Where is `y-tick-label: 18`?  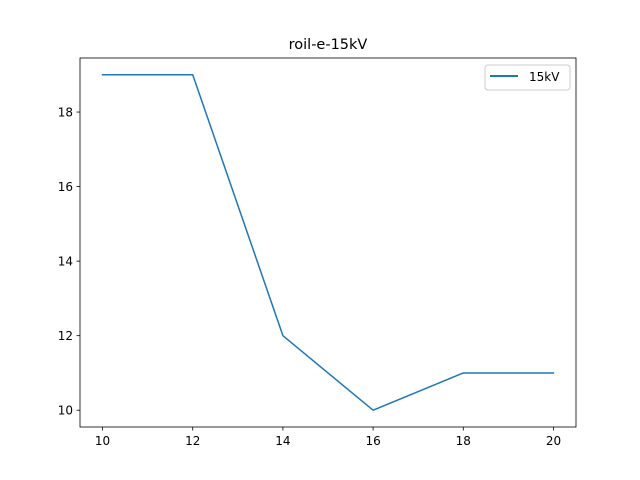 y-tick-label: 18 is located at coordinates (65, 113).